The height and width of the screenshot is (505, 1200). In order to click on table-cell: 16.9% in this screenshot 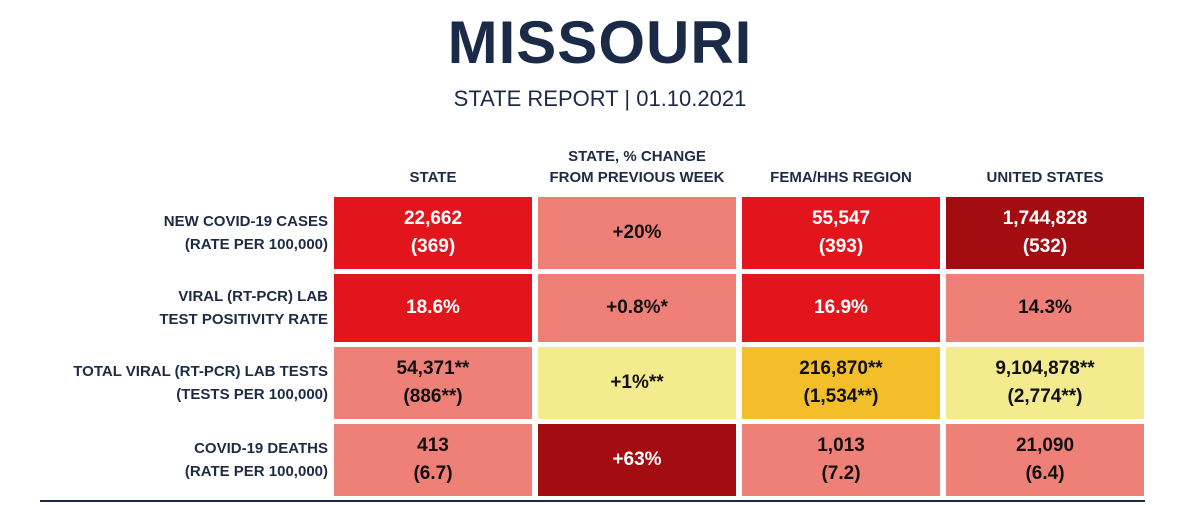, I will do `click(841, 308)`.